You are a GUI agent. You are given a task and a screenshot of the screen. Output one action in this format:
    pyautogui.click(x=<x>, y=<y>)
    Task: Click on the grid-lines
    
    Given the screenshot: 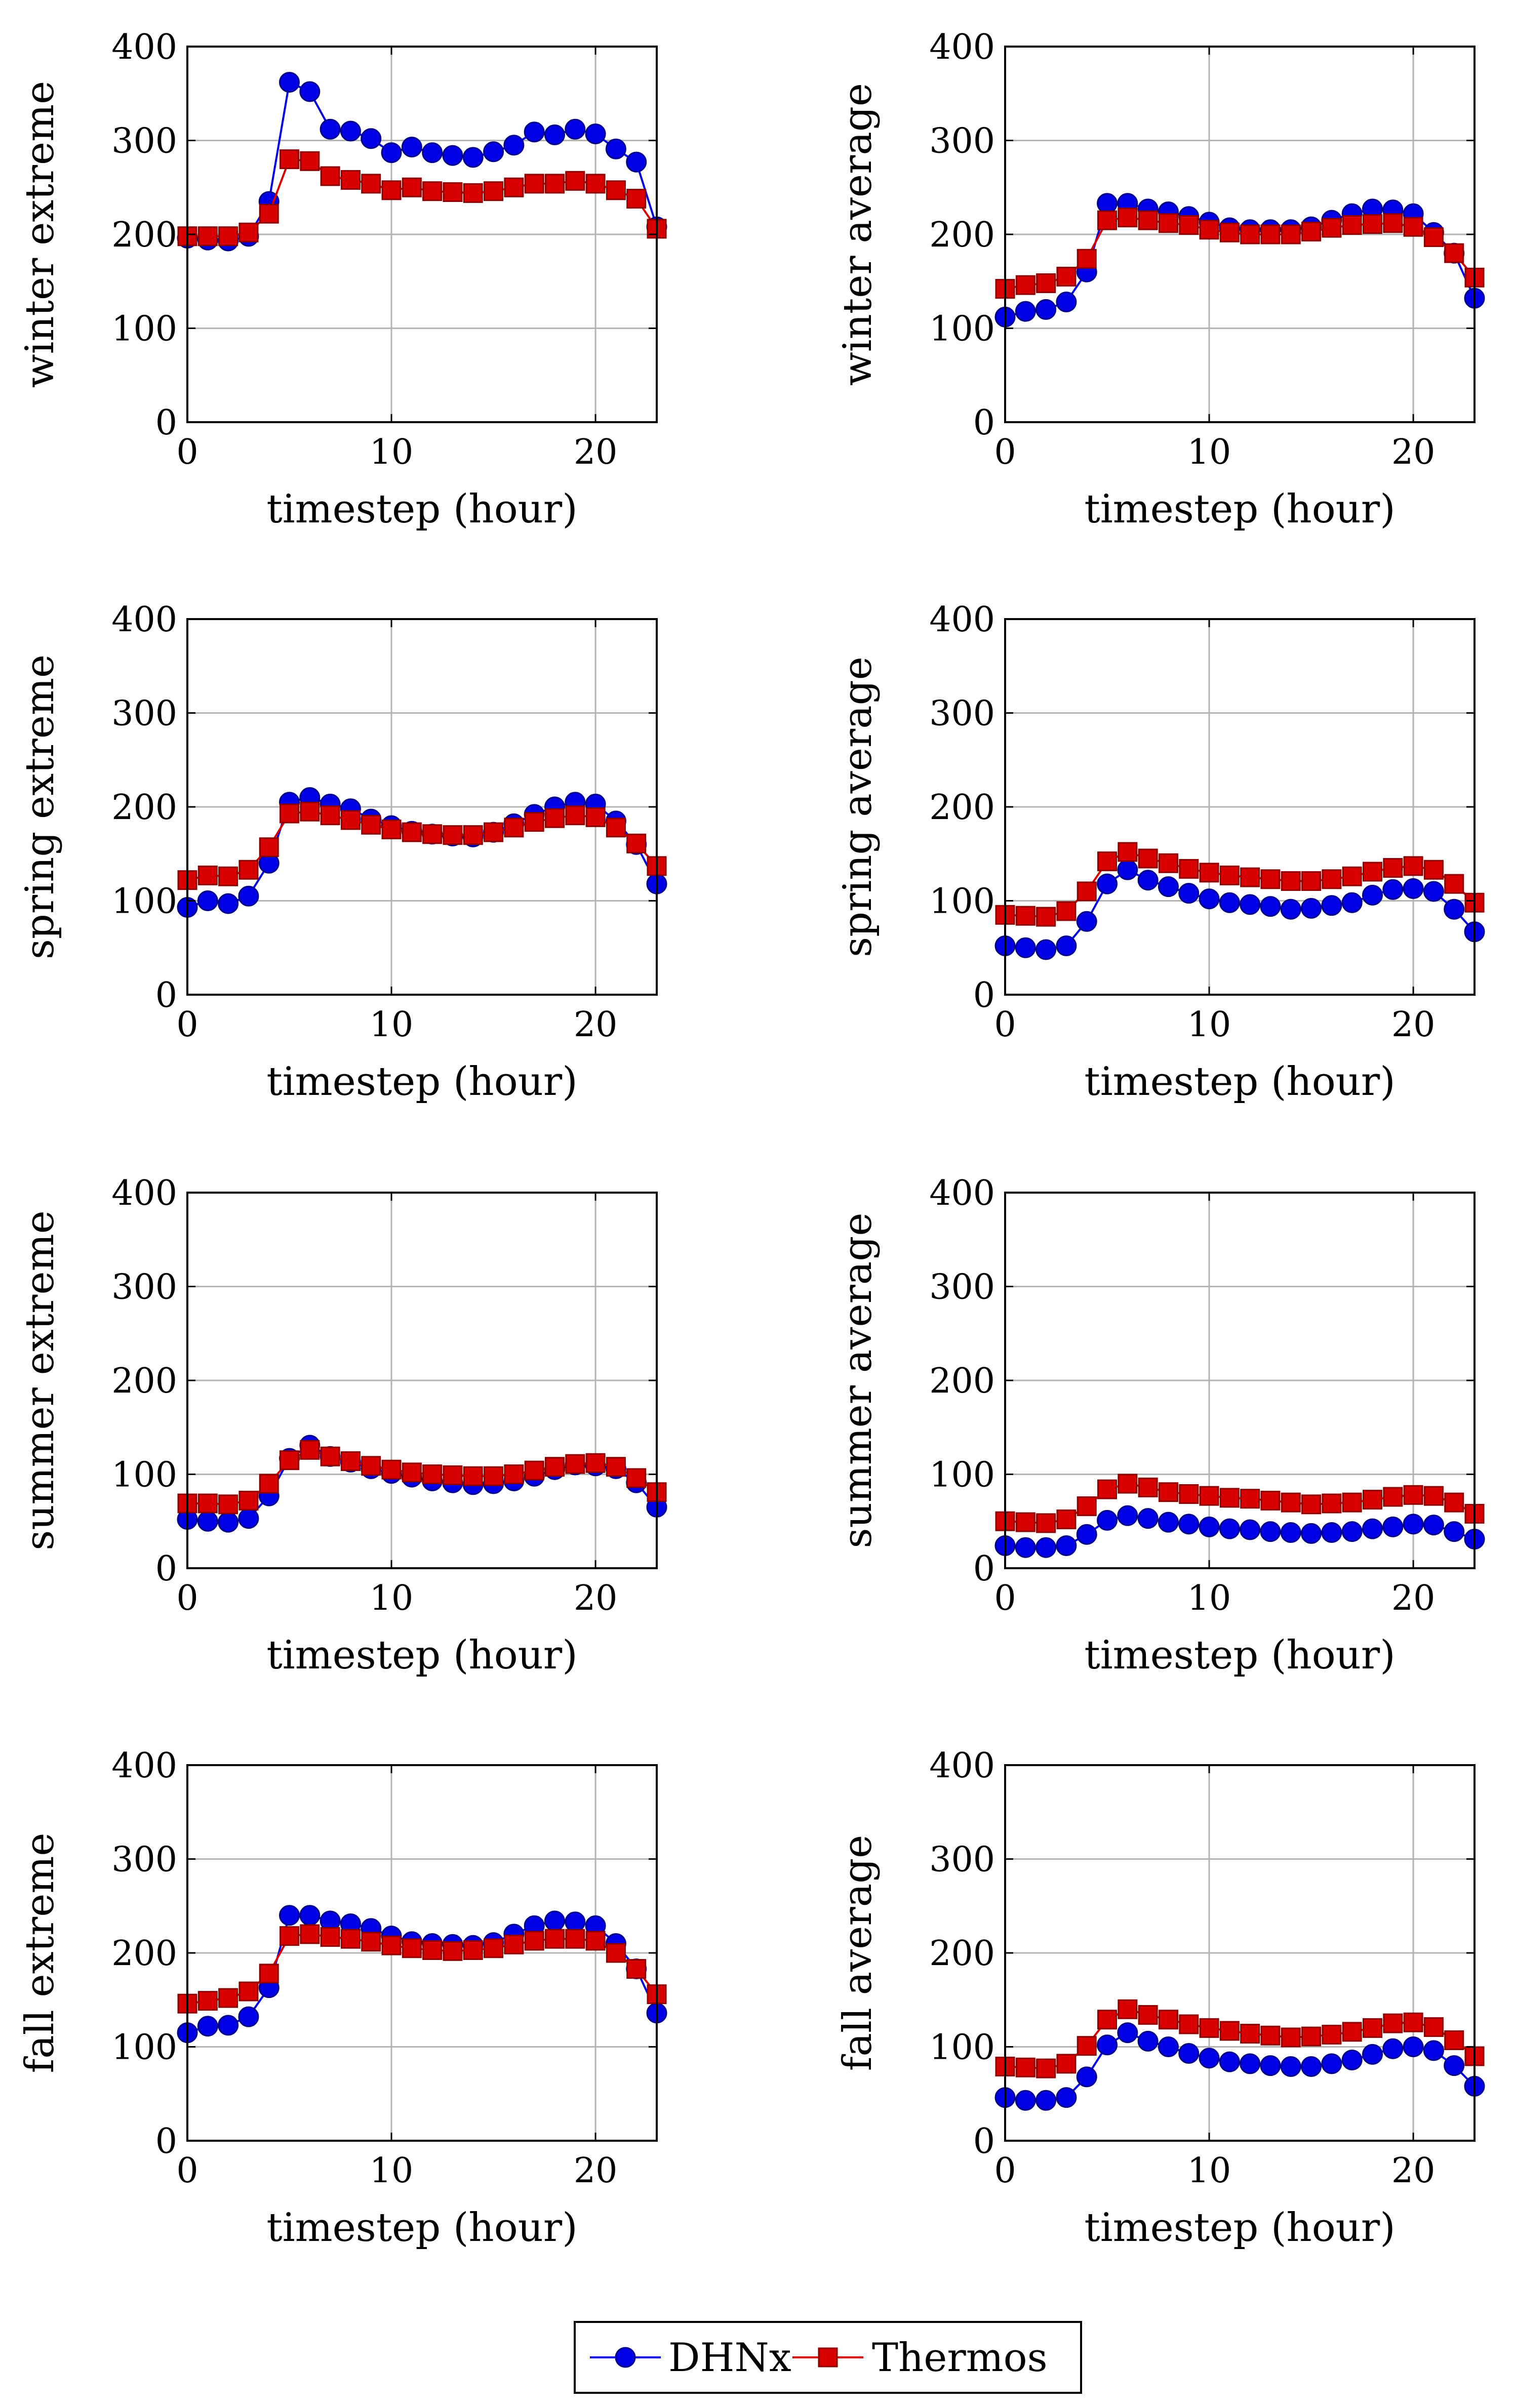 What is the action you would take?
    pyautogui.click(x=1240, y=1953)
    